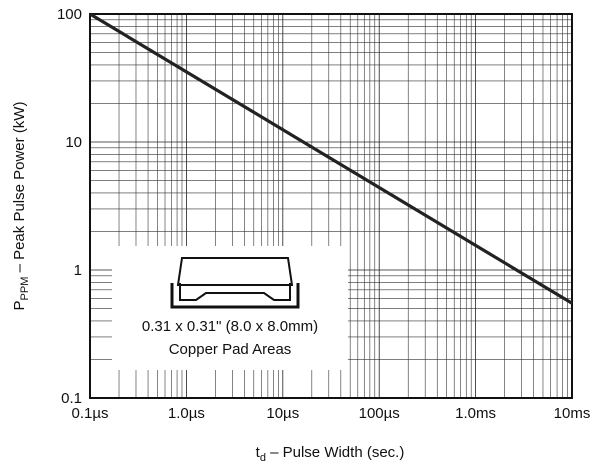 The width and height of the screenshot is (593, 465). I want to click on package-icon, so click(235, 283).